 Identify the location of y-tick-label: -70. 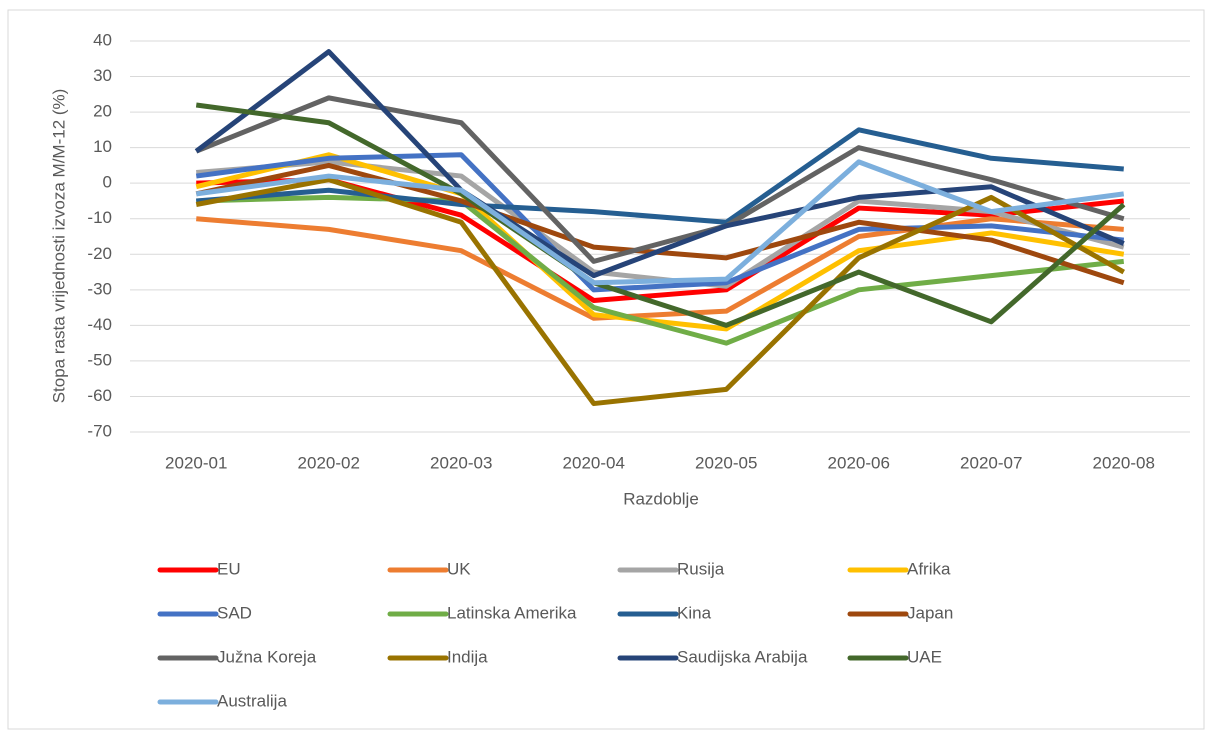
(99, 430).